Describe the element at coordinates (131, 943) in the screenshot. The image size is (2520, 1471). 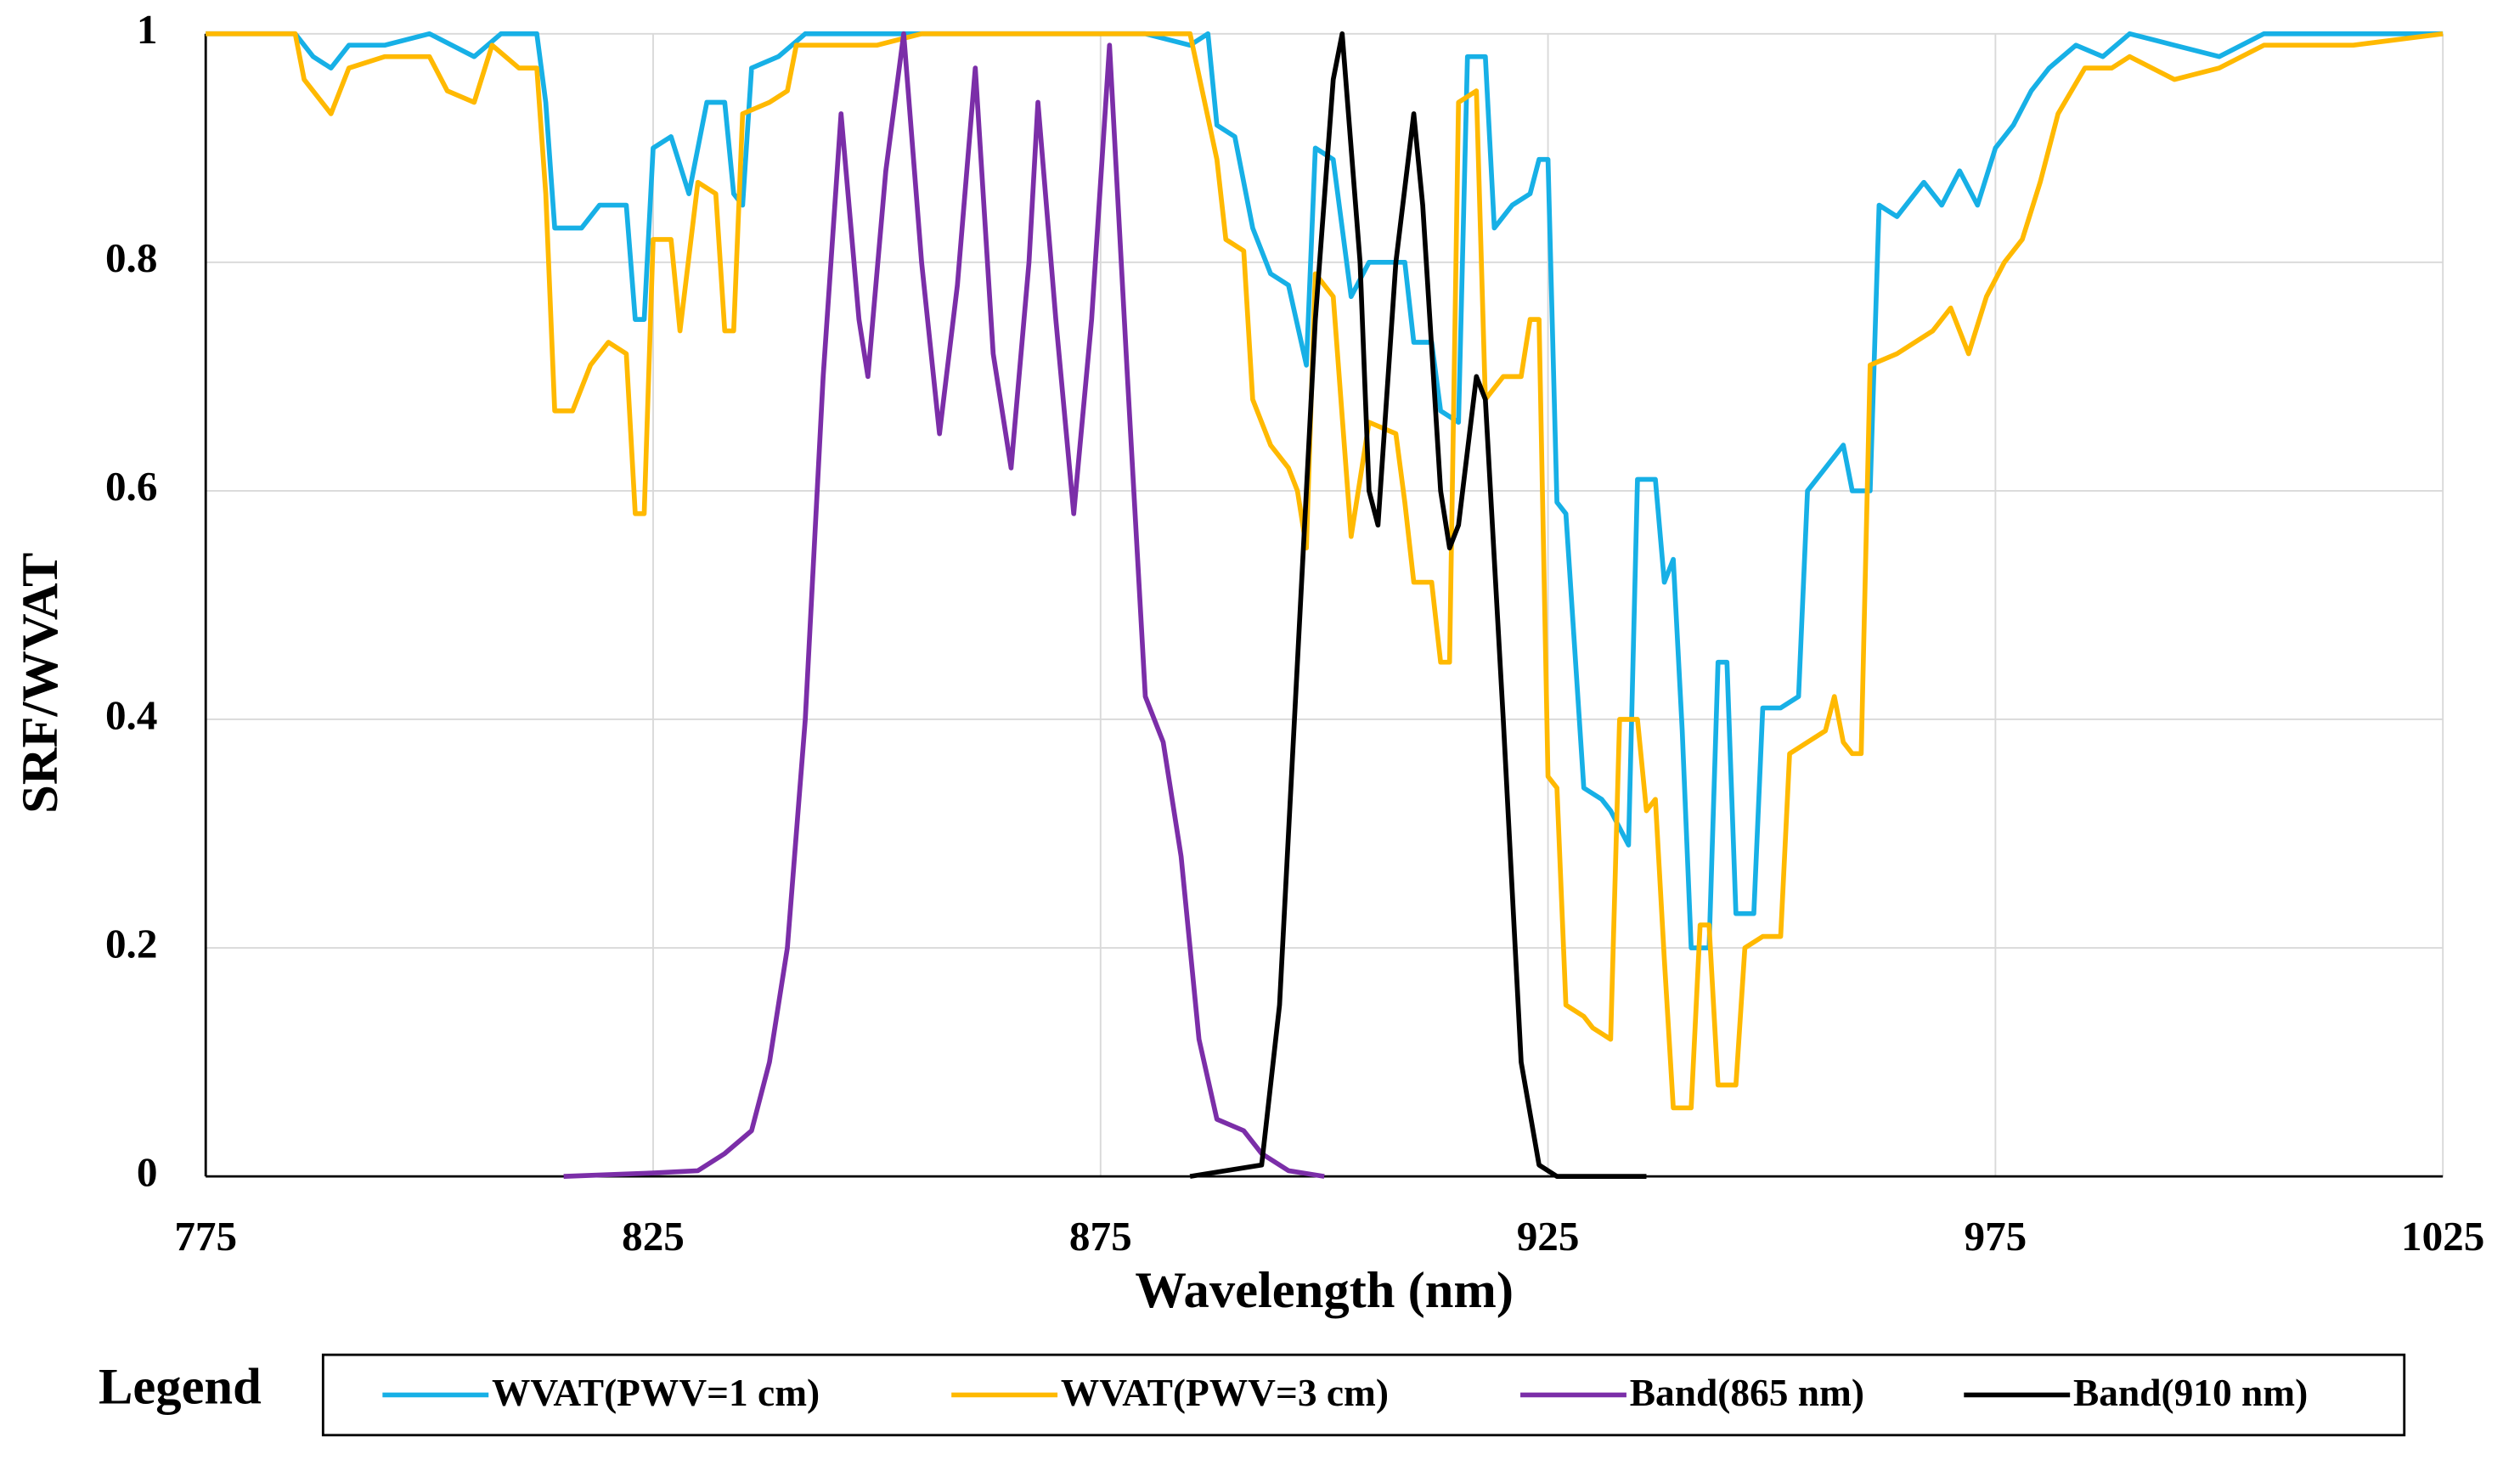
I see `y-tick-label: 0.2` at that location.